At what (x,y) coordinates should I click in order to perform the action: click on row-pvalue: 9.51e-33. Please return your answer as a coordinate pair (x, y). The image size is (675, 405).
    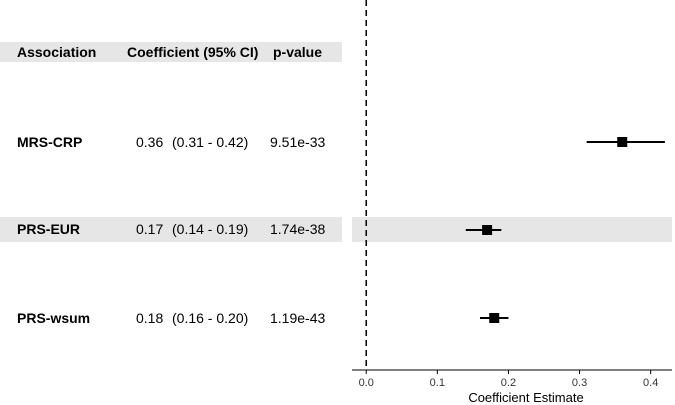
    Looking at the image, I should click on (298, 142).